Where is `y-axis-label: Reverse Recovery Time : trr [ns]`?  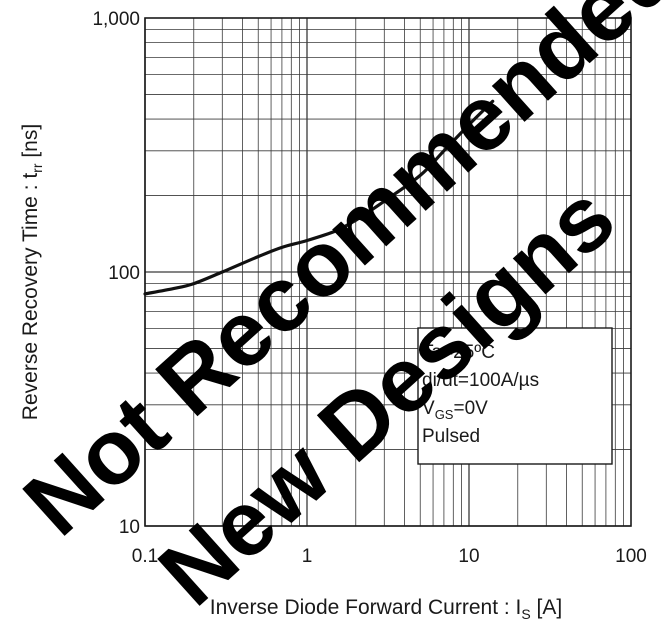 y-axis-label: Reverse Recovery Time : trr [ns] is located at coordinates (32, 272).